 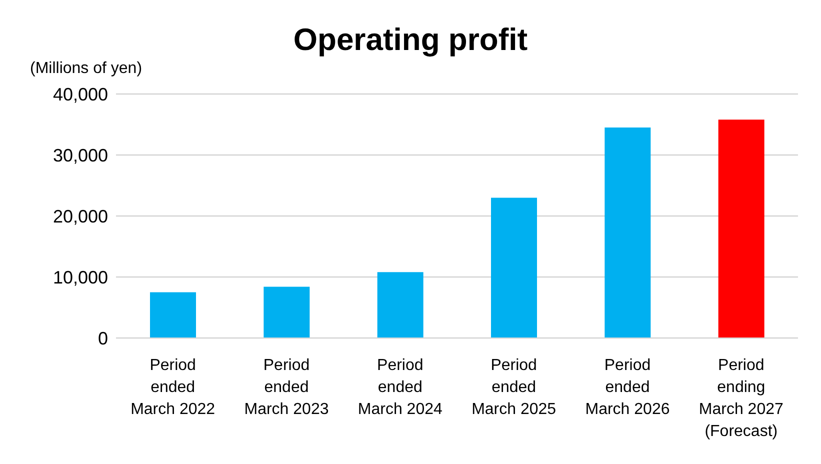 I want to click on y-axis-title: (Millions of yen), so click(x=86, y=69).